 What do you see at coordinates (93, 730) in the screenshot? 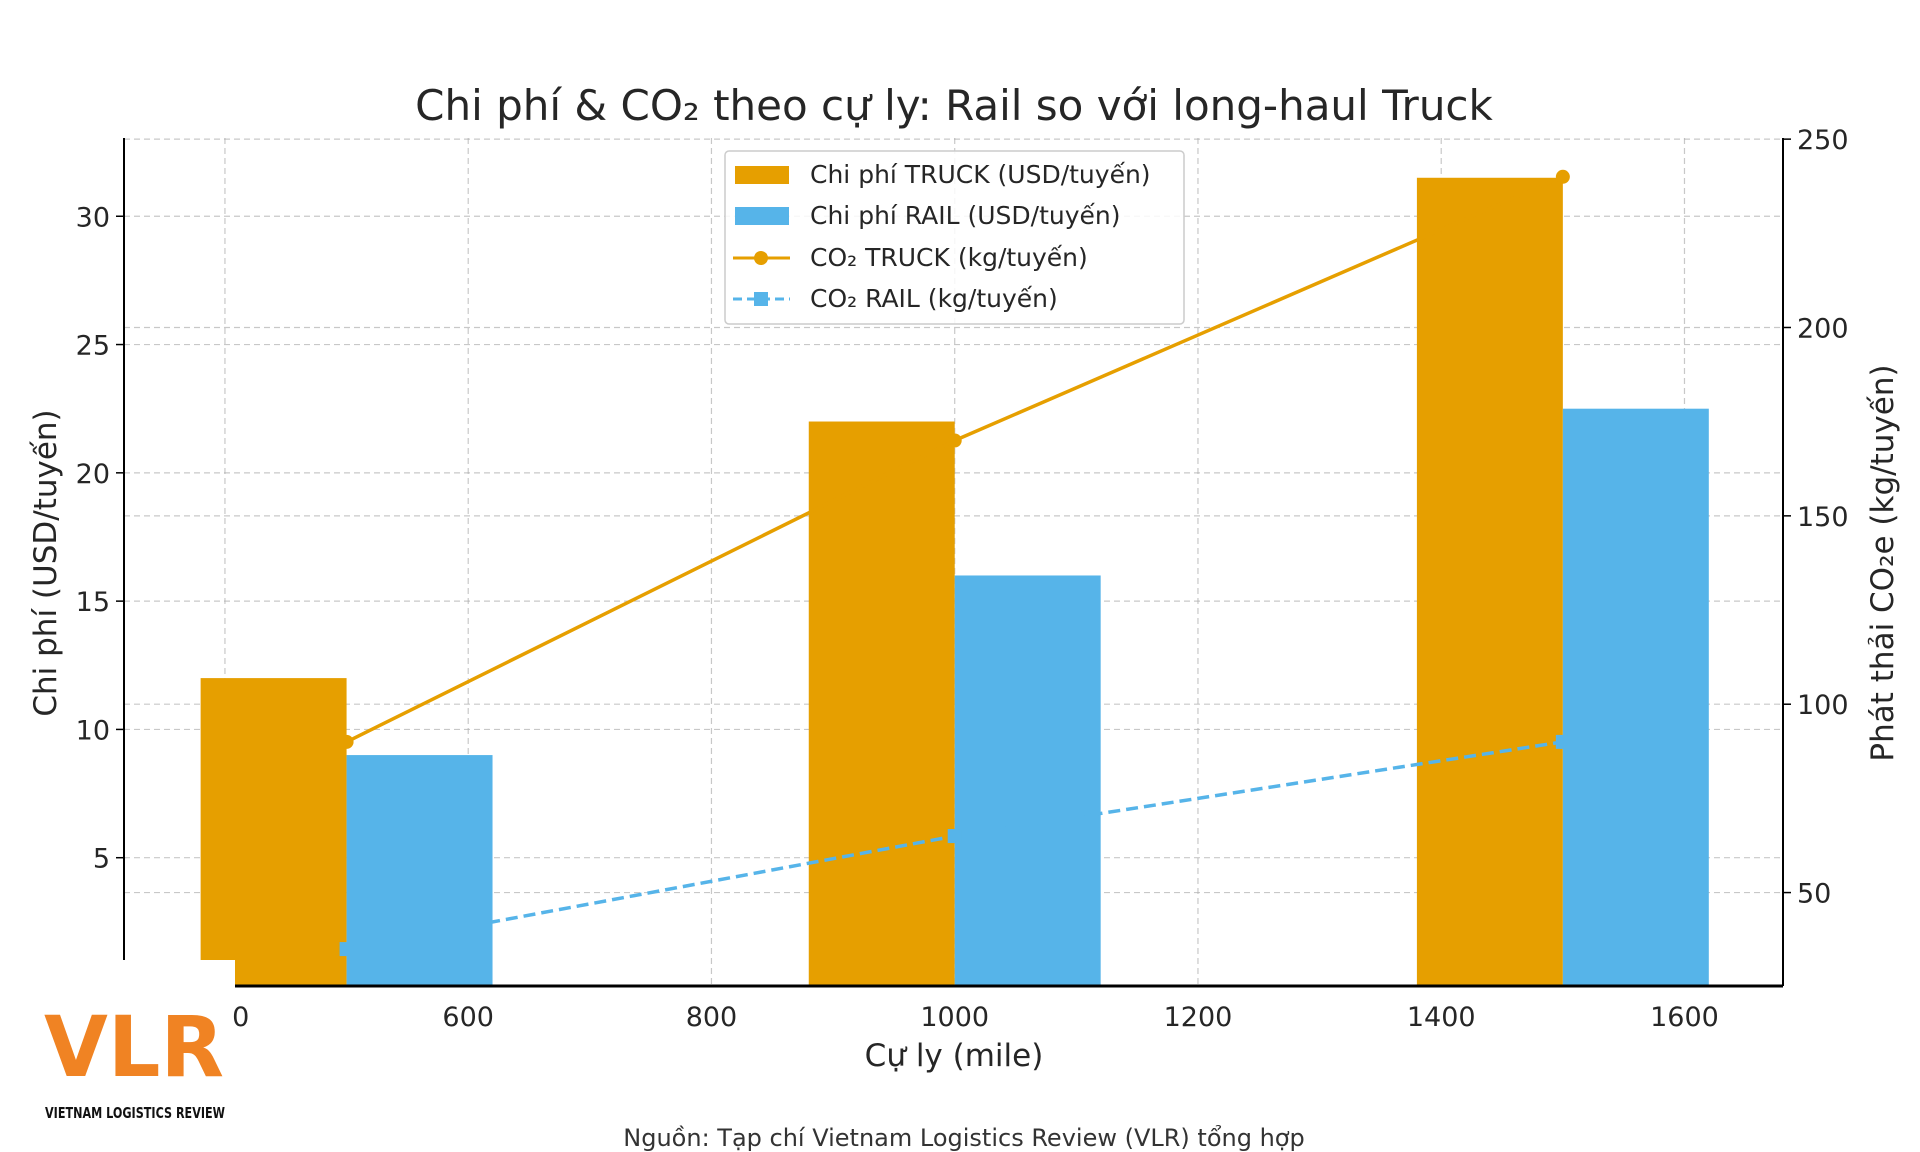
I see `y-tick-label: 10` at bounding box center [93, 730].